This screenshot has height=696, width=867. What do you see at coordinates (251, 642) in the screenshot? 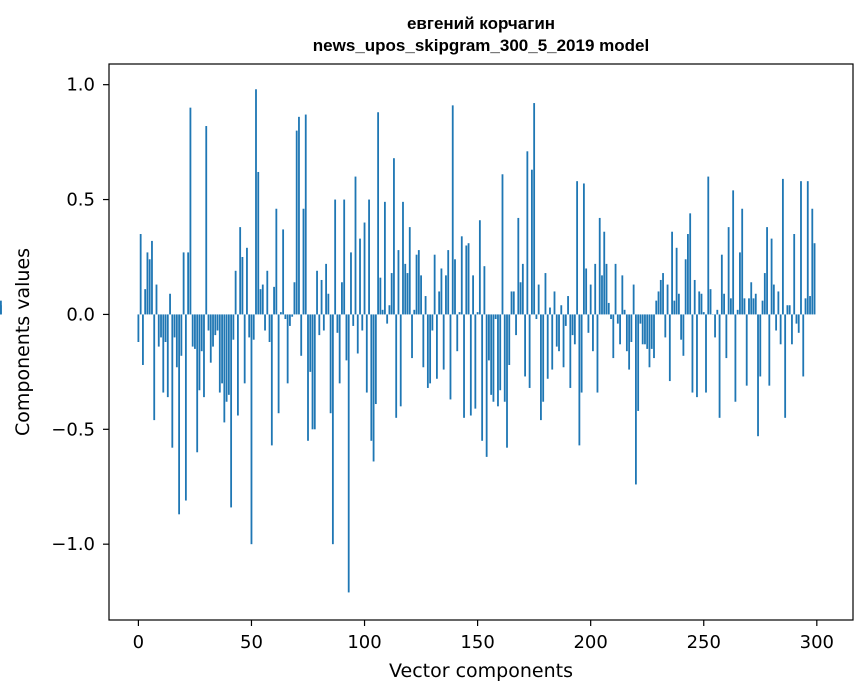
I see `x-tick-label: 50` at bounding box center [251, 642].